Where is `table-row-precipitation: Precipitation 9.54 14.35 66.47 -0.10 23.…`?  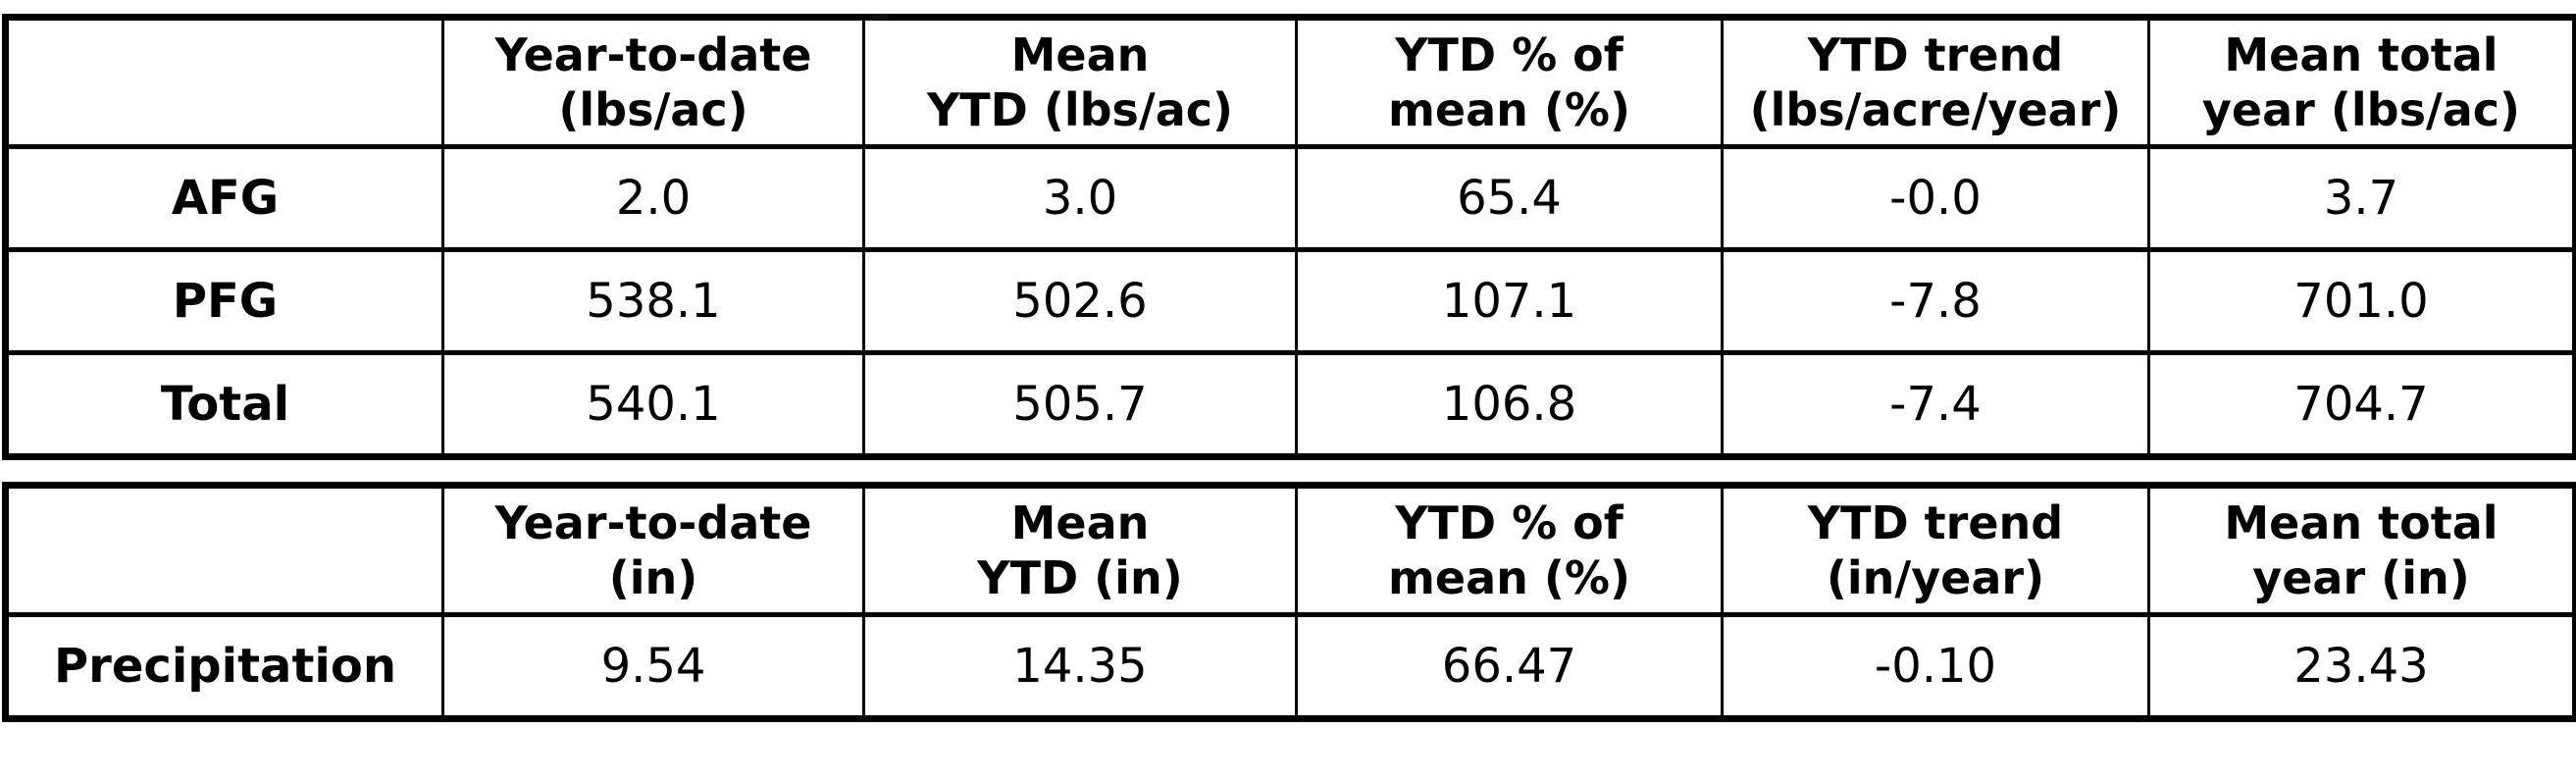 table-row-precipitation: Precipitation 9.54 14.35 66.47 -0.10 23.… is located at coordinates (1290, 667).